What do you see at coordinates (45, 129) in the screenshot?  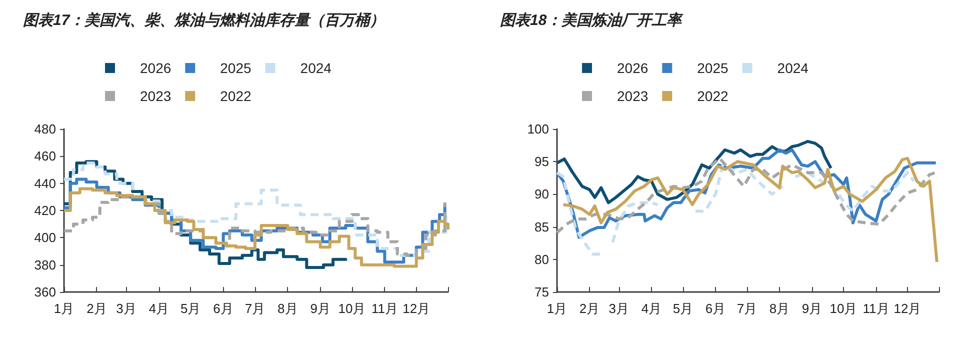 I see `y-tick-label: 480` at bounding box center [45, 129].